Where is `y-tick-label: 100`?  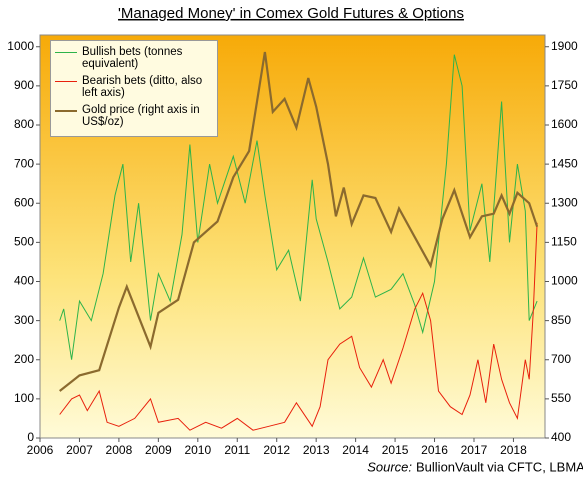
y-tick-label: 100 is located at coordinates (24, 398).